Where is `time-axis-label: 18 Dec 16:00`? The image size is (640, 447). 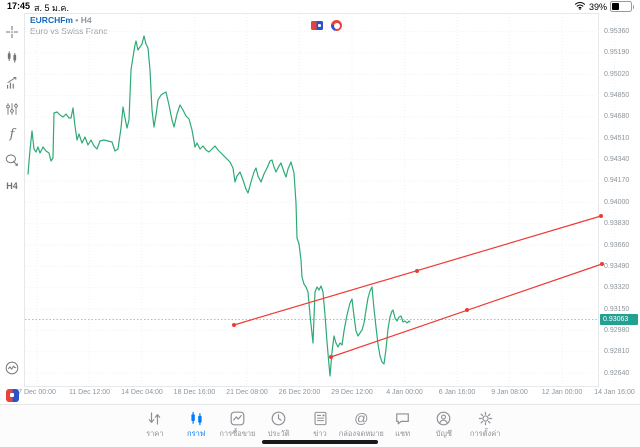 time-axis-label: 18 Dec 16:00 is located at coordinates (194, 392).